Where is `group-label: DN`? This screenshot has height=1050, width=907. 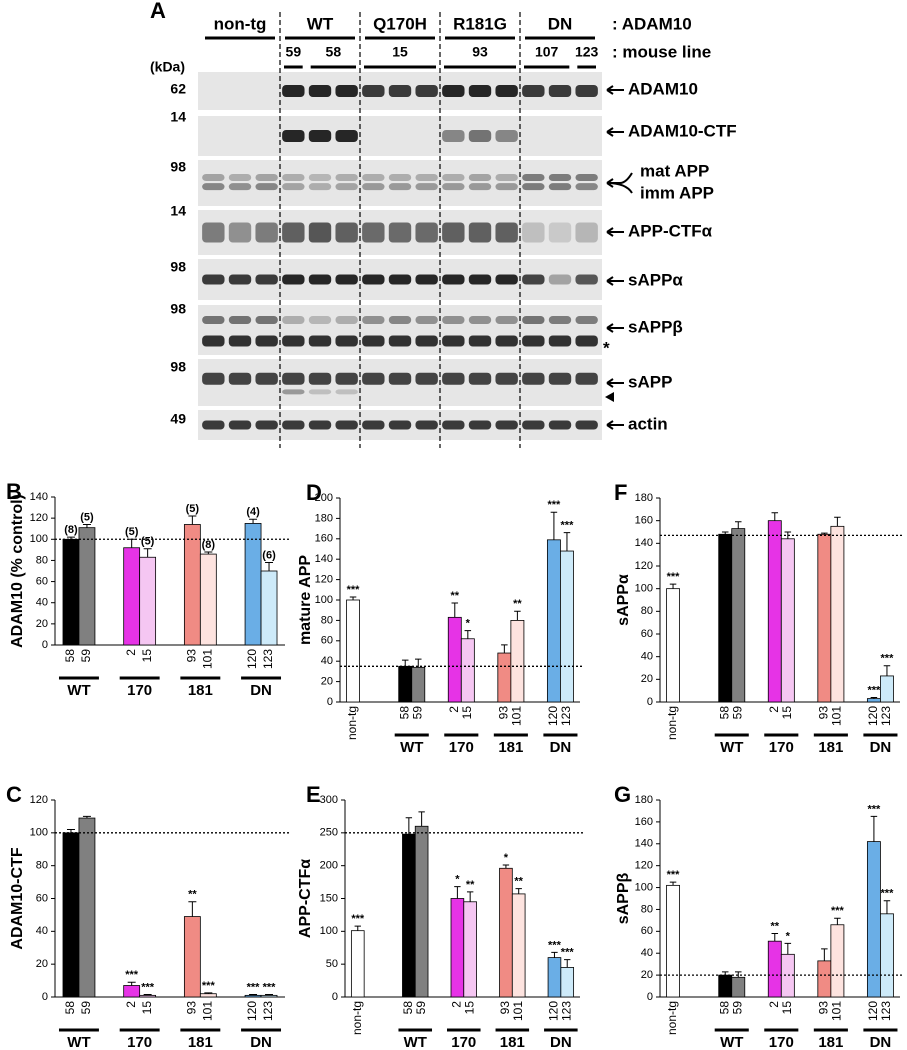 group-label: DN is located at coordinates (261, 1042).